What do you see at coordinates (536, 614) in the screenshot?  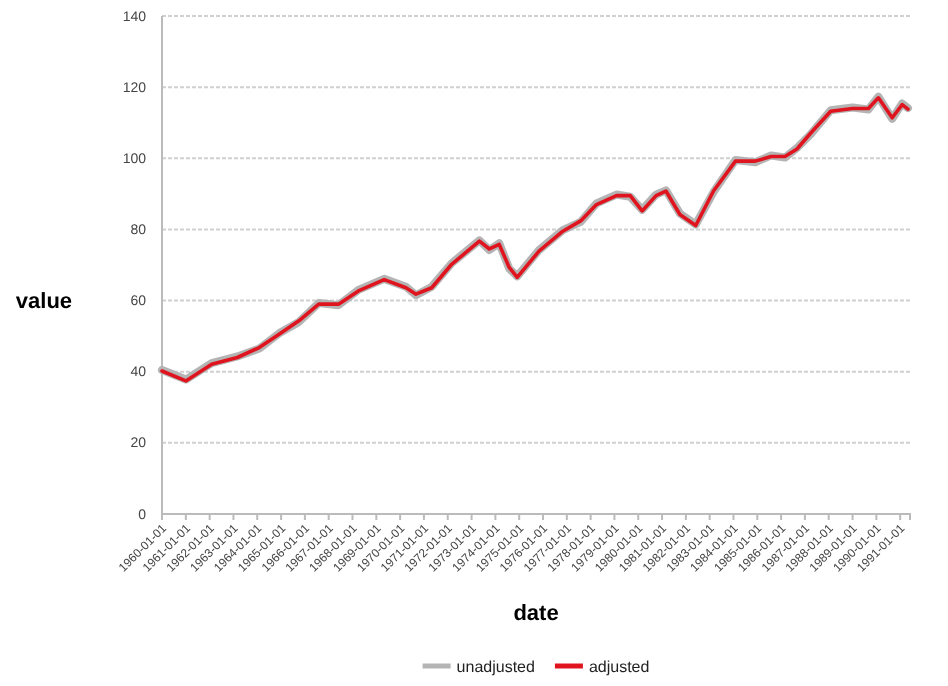 I see `x-axis-title: date` at bounding box center [536, 614].